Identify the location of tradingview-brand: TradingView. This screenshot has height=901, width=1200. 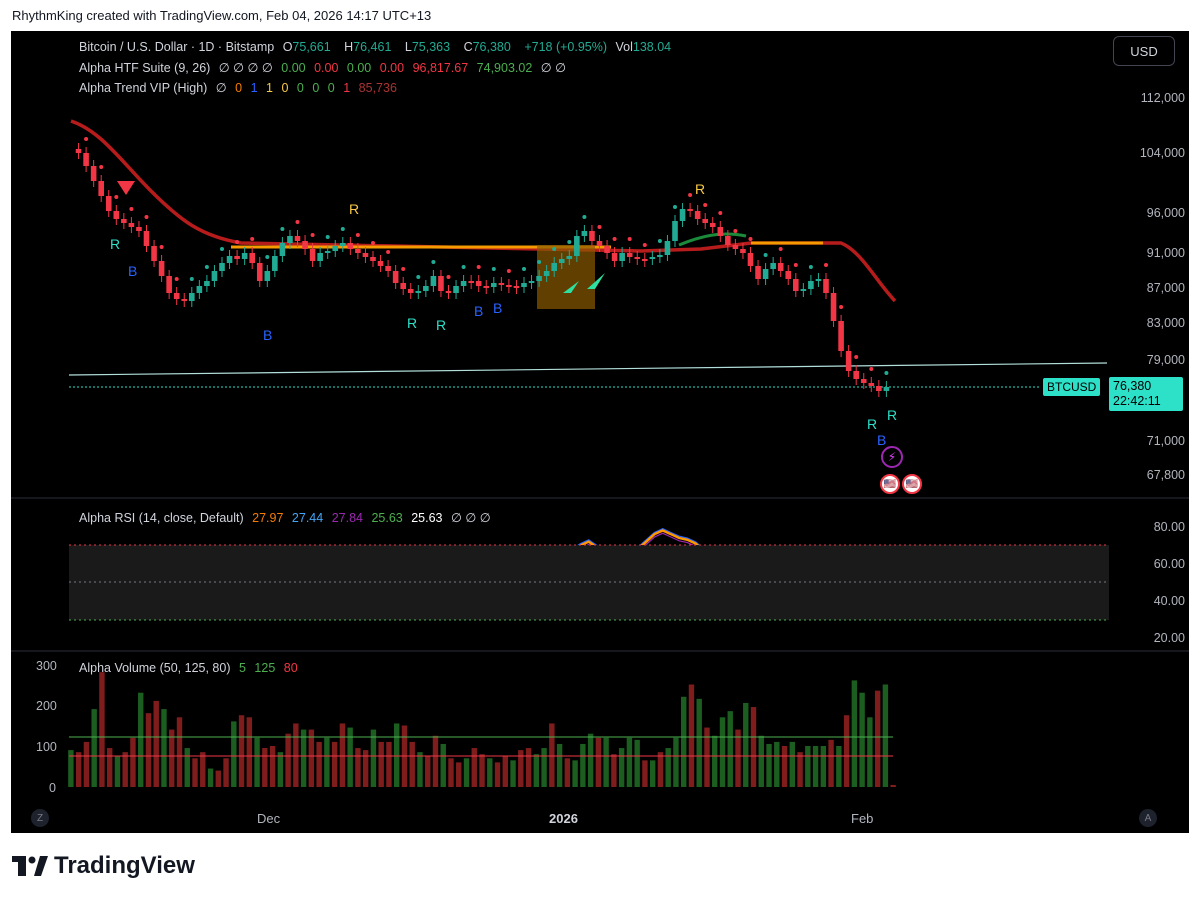
(124, 865).